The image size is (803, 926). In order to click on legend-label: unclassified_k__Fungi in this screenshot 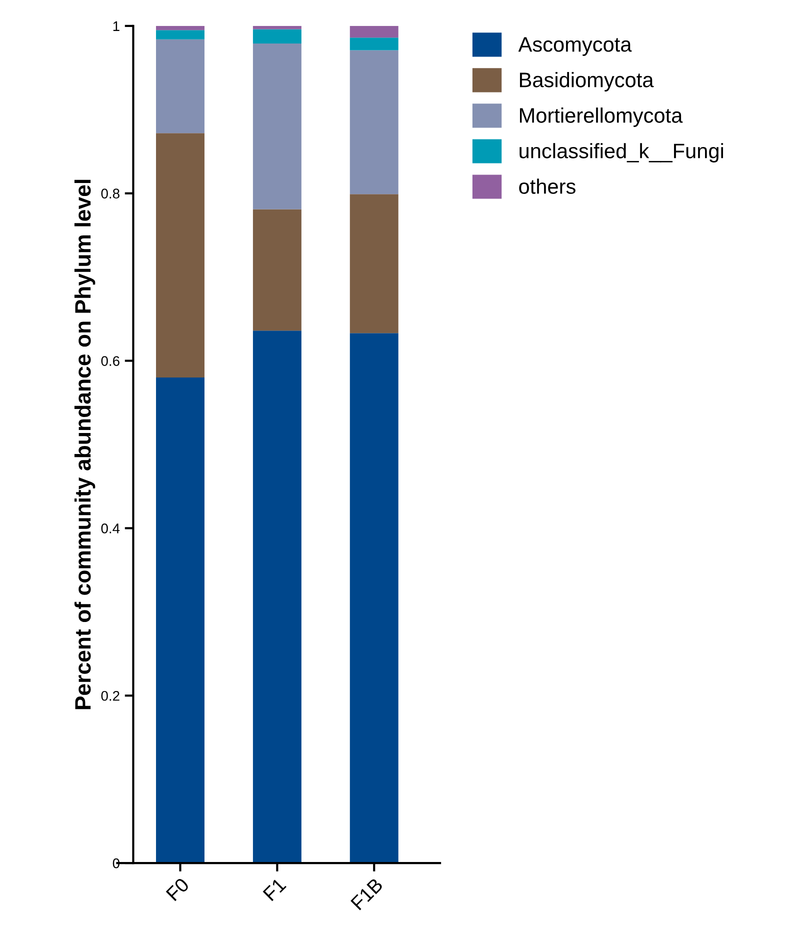, I will do `click(622, 152)`.